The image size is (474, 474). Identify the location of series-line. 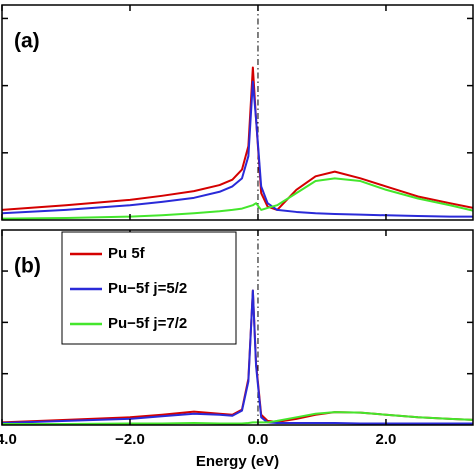
(237, 198).